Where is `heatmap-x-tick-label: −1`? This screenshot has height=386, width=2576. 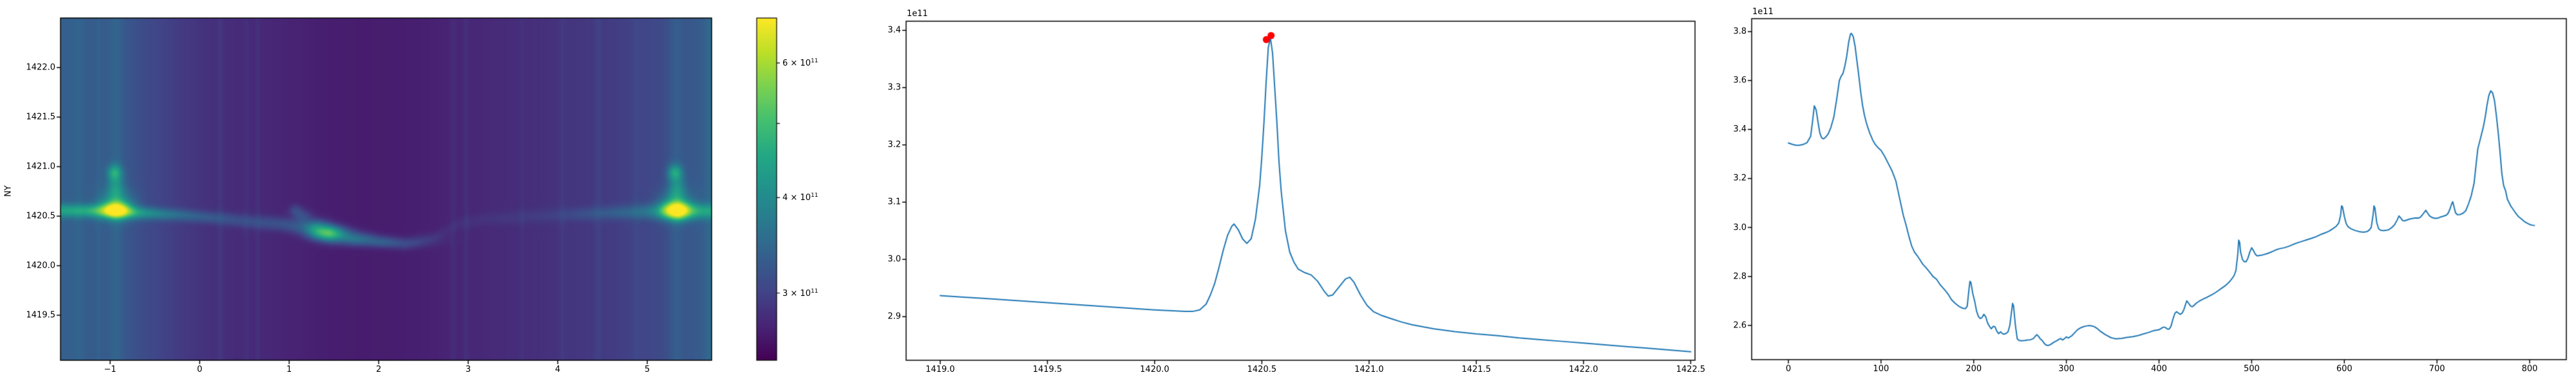 heatmap-x-tick-label: −1 is located at coordinates (111, 369).